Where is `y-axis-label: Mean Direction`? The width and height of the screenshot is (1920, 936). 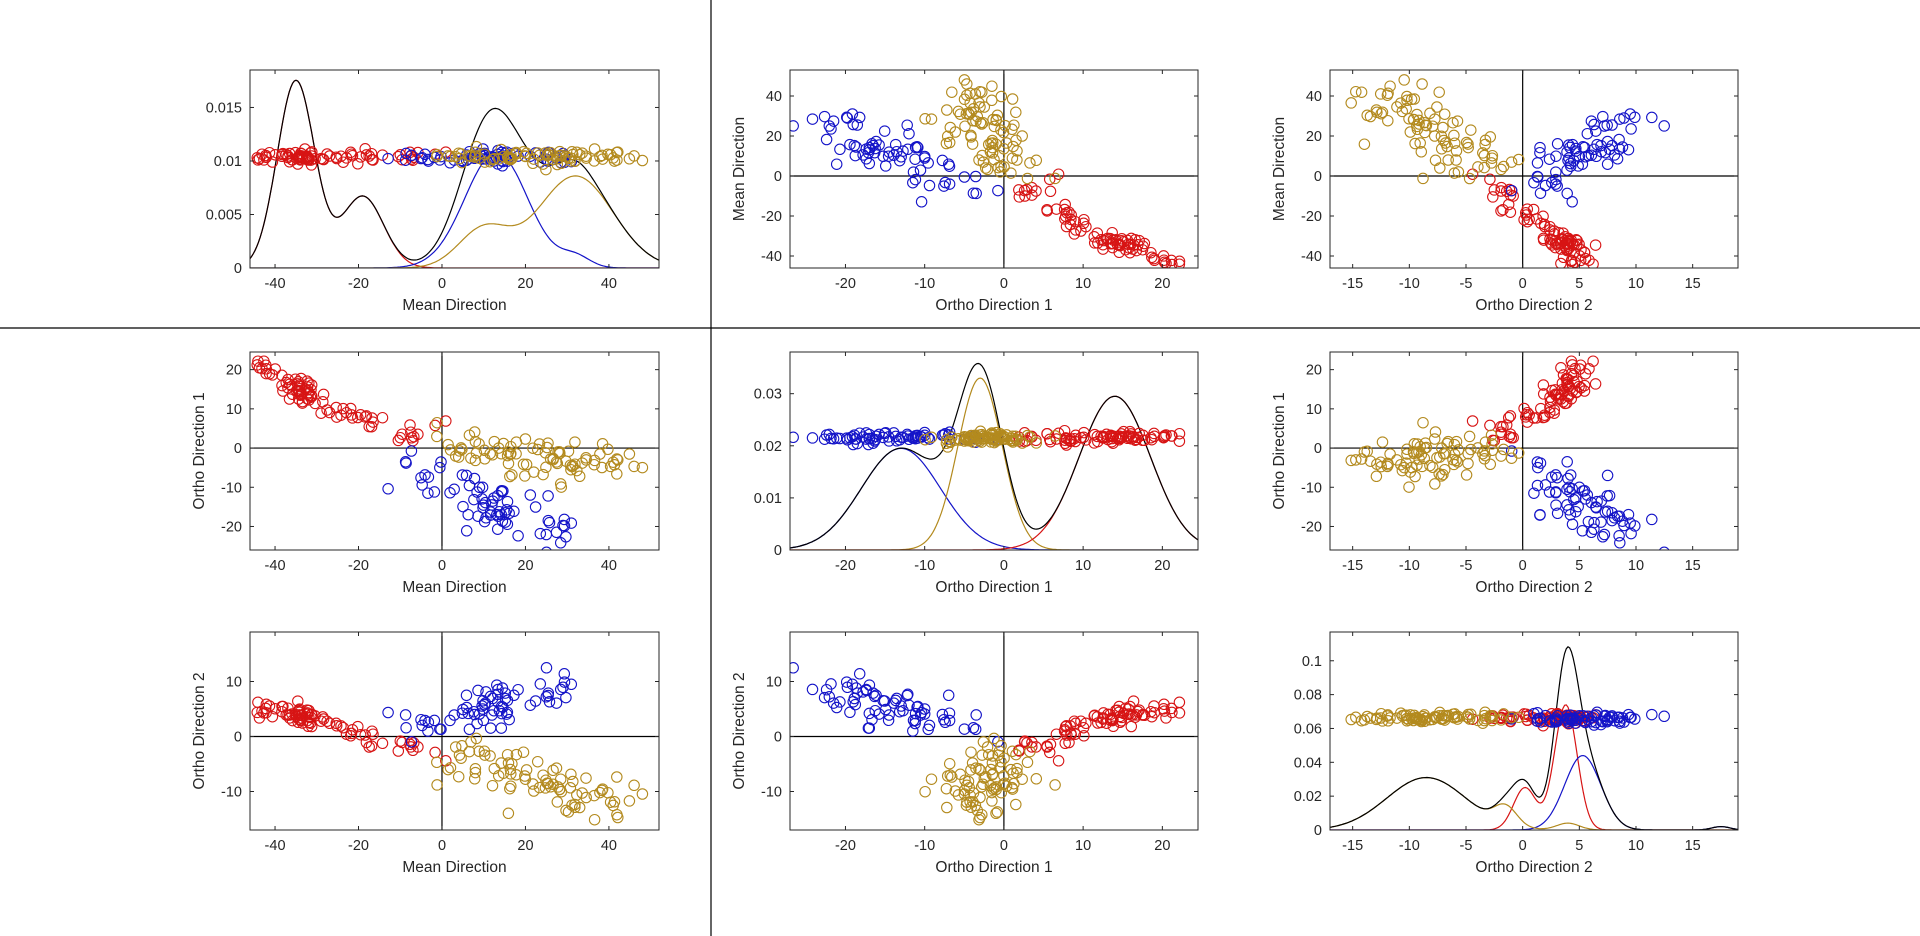 y-axis-label: Mean Direction is located at coordinates (1279, 169).